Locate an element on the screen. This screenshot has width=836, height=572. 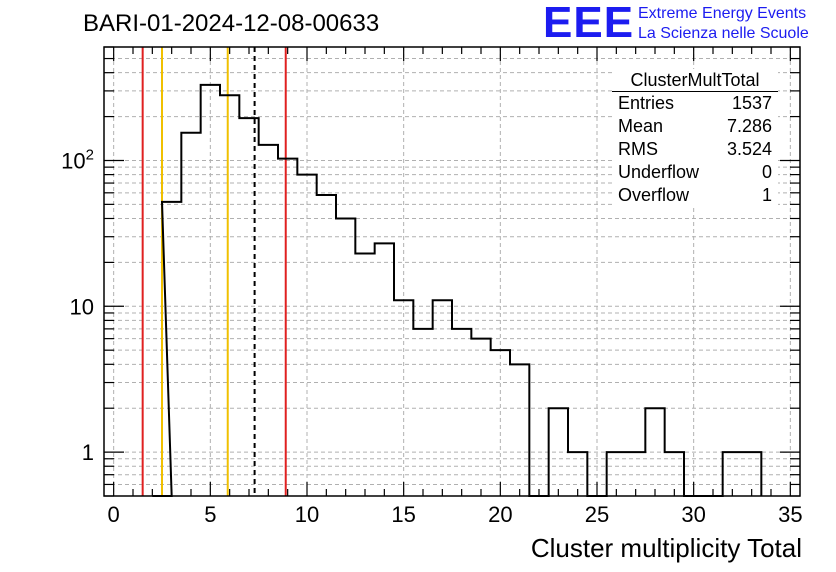
stats-label: Entries is located at coordinates (646, 103).